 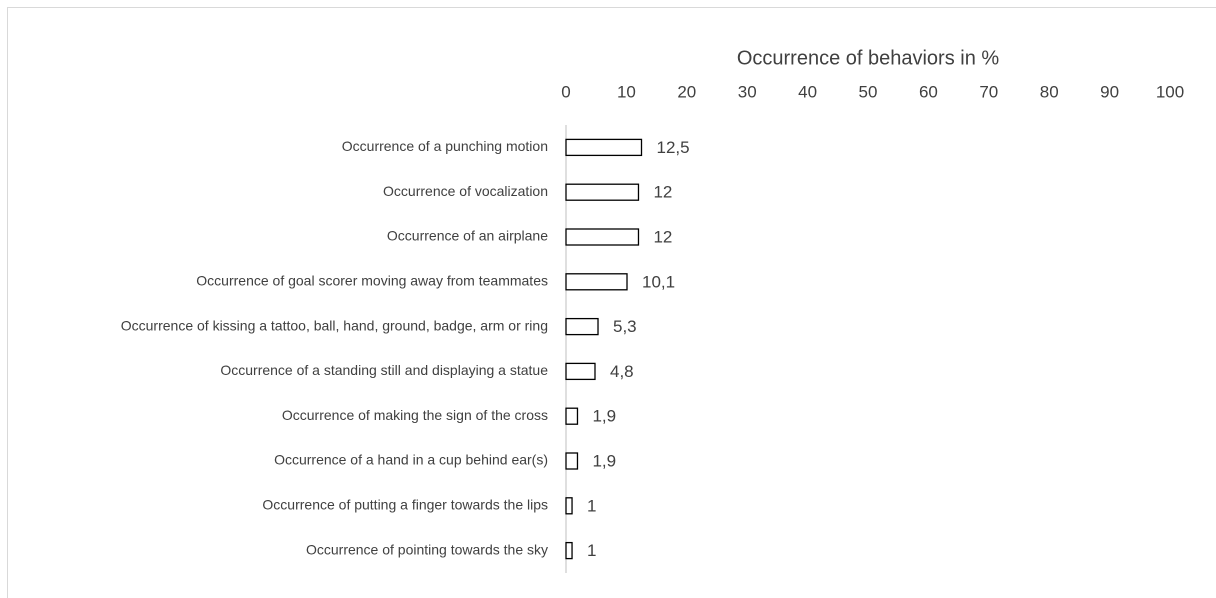 What do you see at coordinates (928, 91) in the screenshot?
I see `x-tick-label: 60` at bounding box center [928, 91].